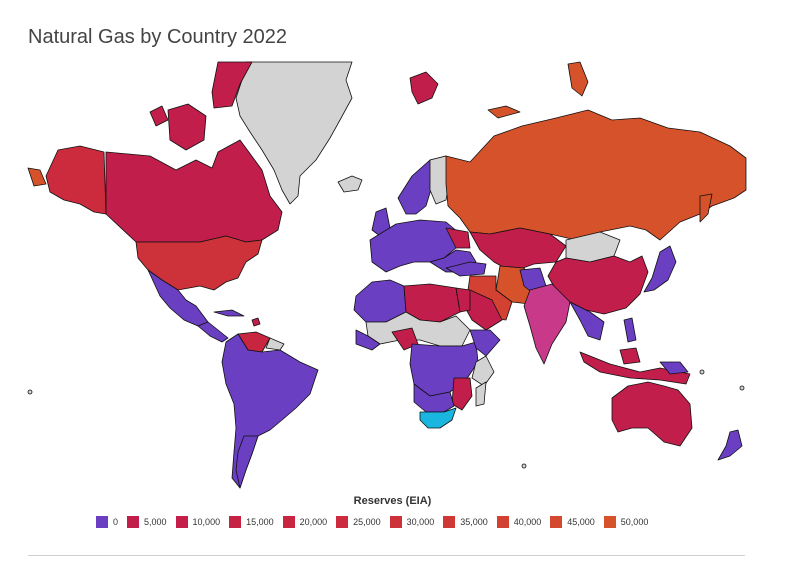 This screenshot has width=785, height=562. What do you see at coordinates (367, 522) in the screenshot?
I see `legend-label: 25,000` at bounding box center [367, 522].